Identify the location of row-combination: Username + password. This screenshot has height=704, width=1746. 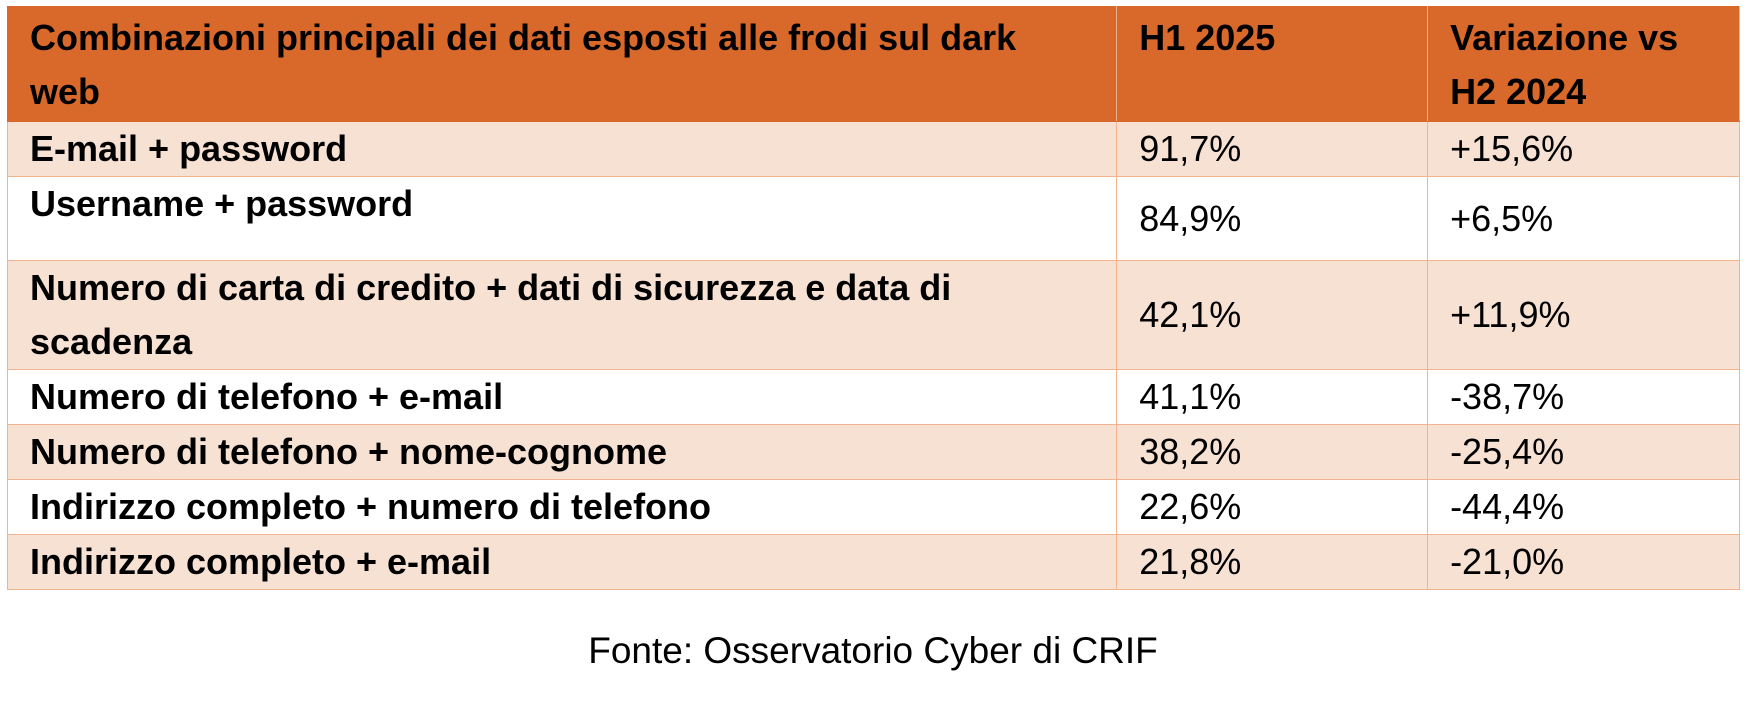
(562, 218).